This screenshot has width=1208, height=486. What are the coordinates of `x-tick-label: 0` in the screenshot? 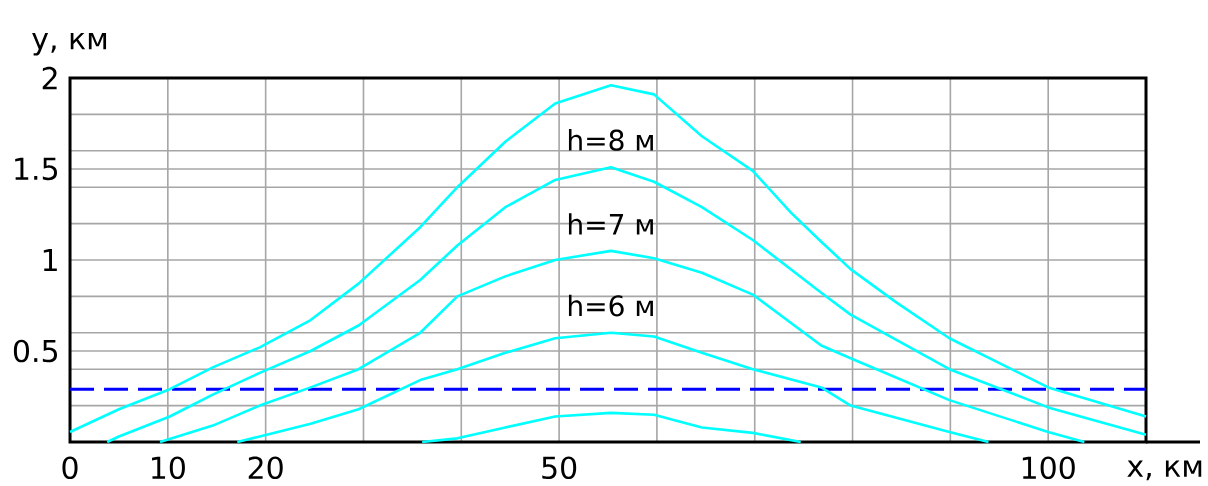 It's located at (70, 468).